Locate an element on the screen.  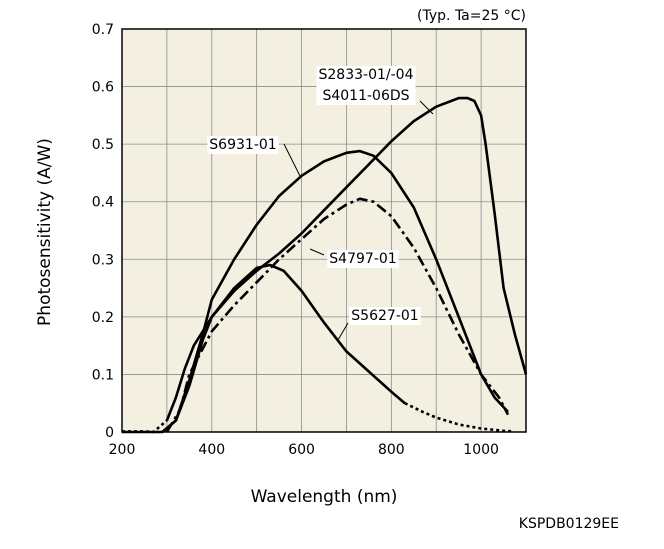
x-tick-label: 200 is located at coordinates (122, 450).